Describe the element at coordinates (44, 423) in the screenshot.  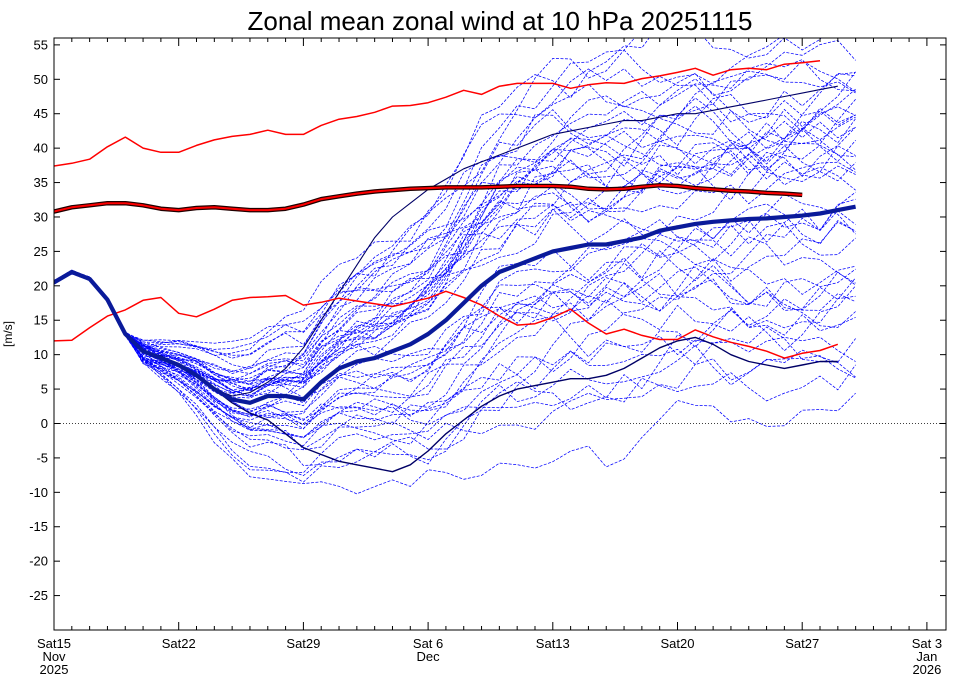
I see `y-tick-label: 0` at that location.